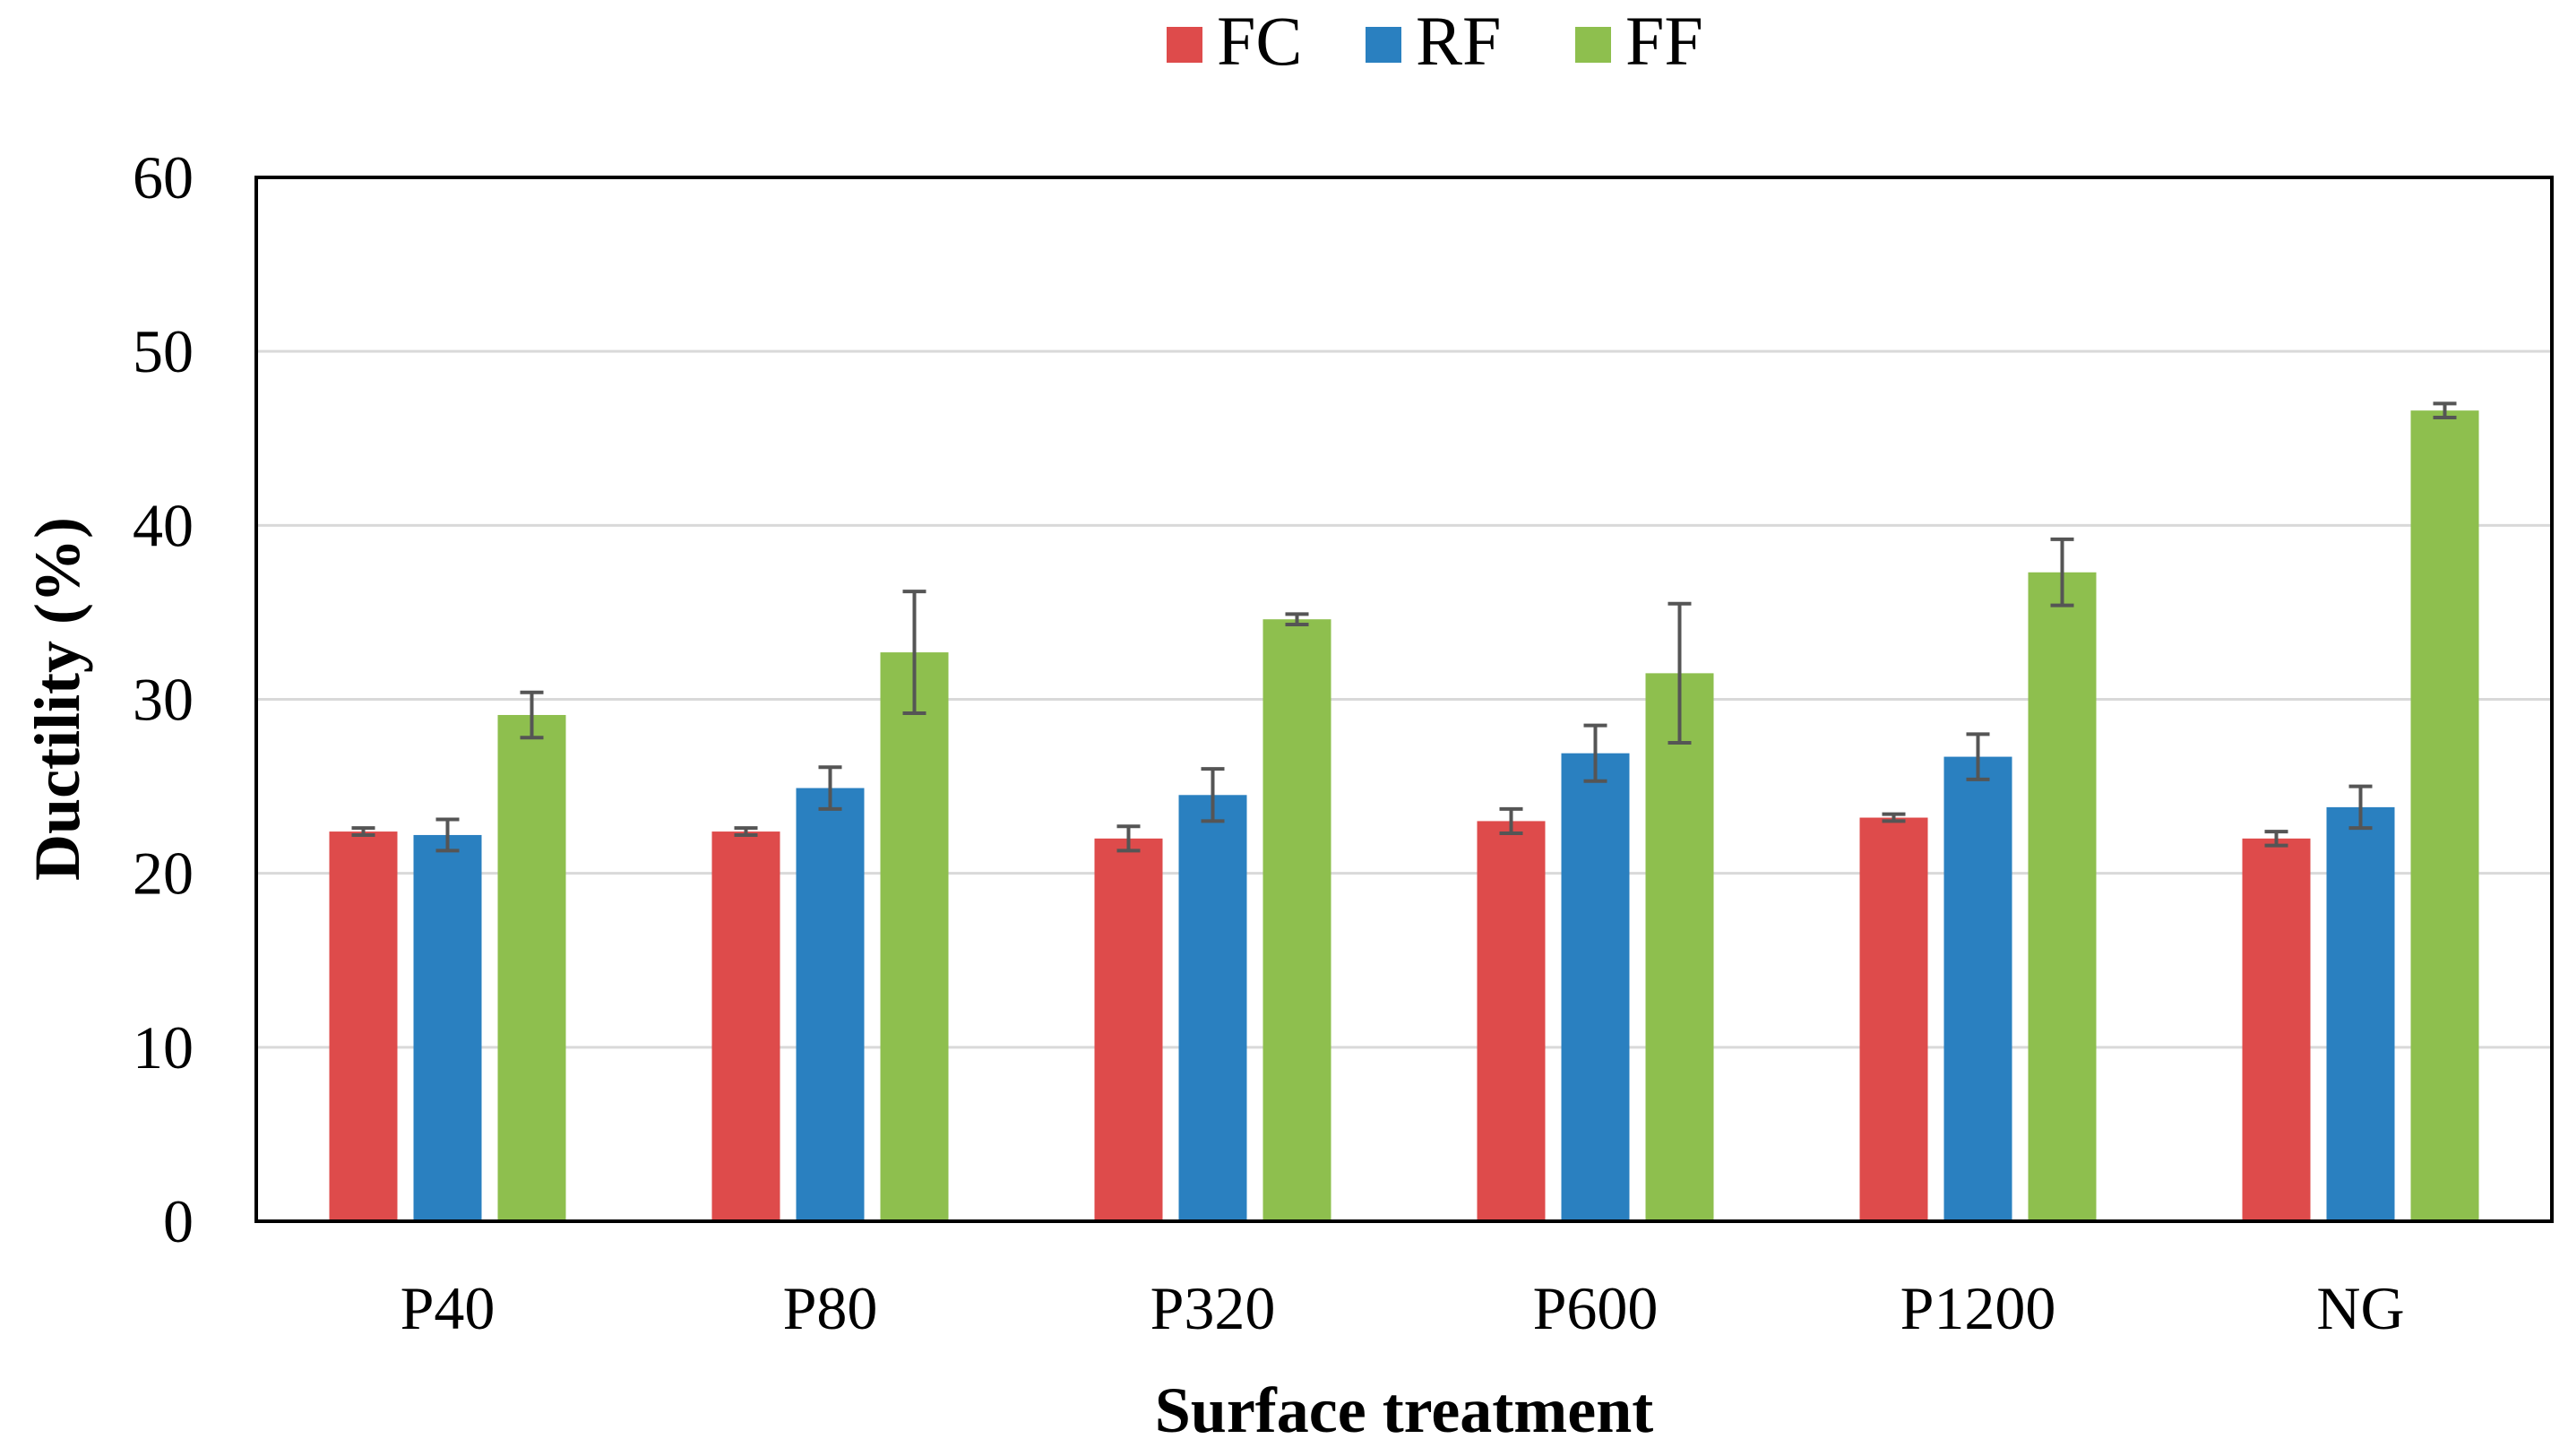 The width and height of the screenshot is (2568, 1456). I want to click on bar-fc-p600, so click(1511, 1021).